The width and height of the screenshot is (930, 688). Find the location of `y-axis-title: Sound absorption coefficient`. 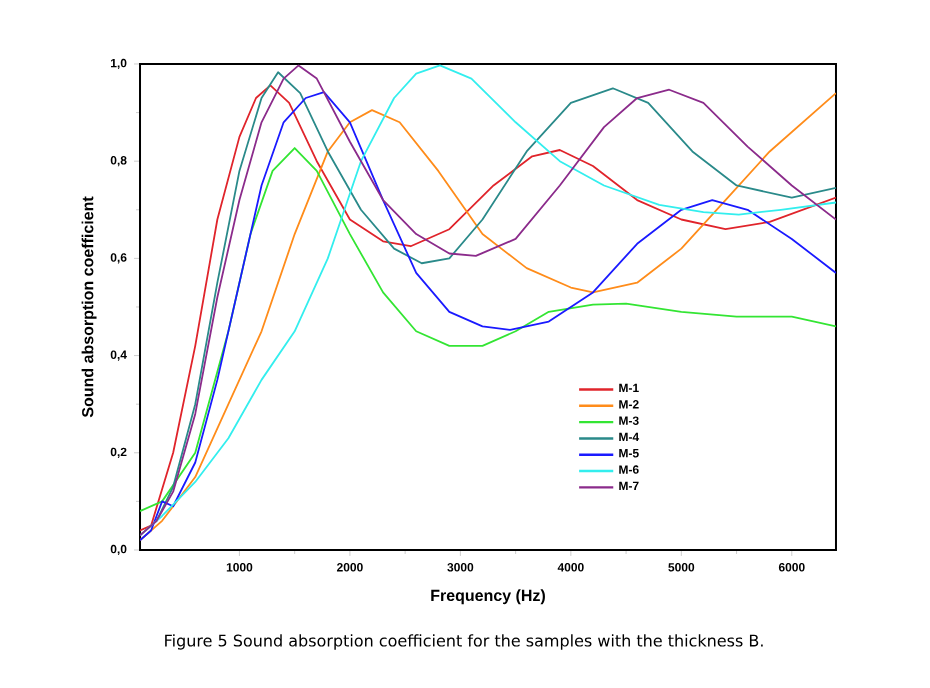

y-axis-title: Sound absorption coefficient is located at coordinates (89, 307).